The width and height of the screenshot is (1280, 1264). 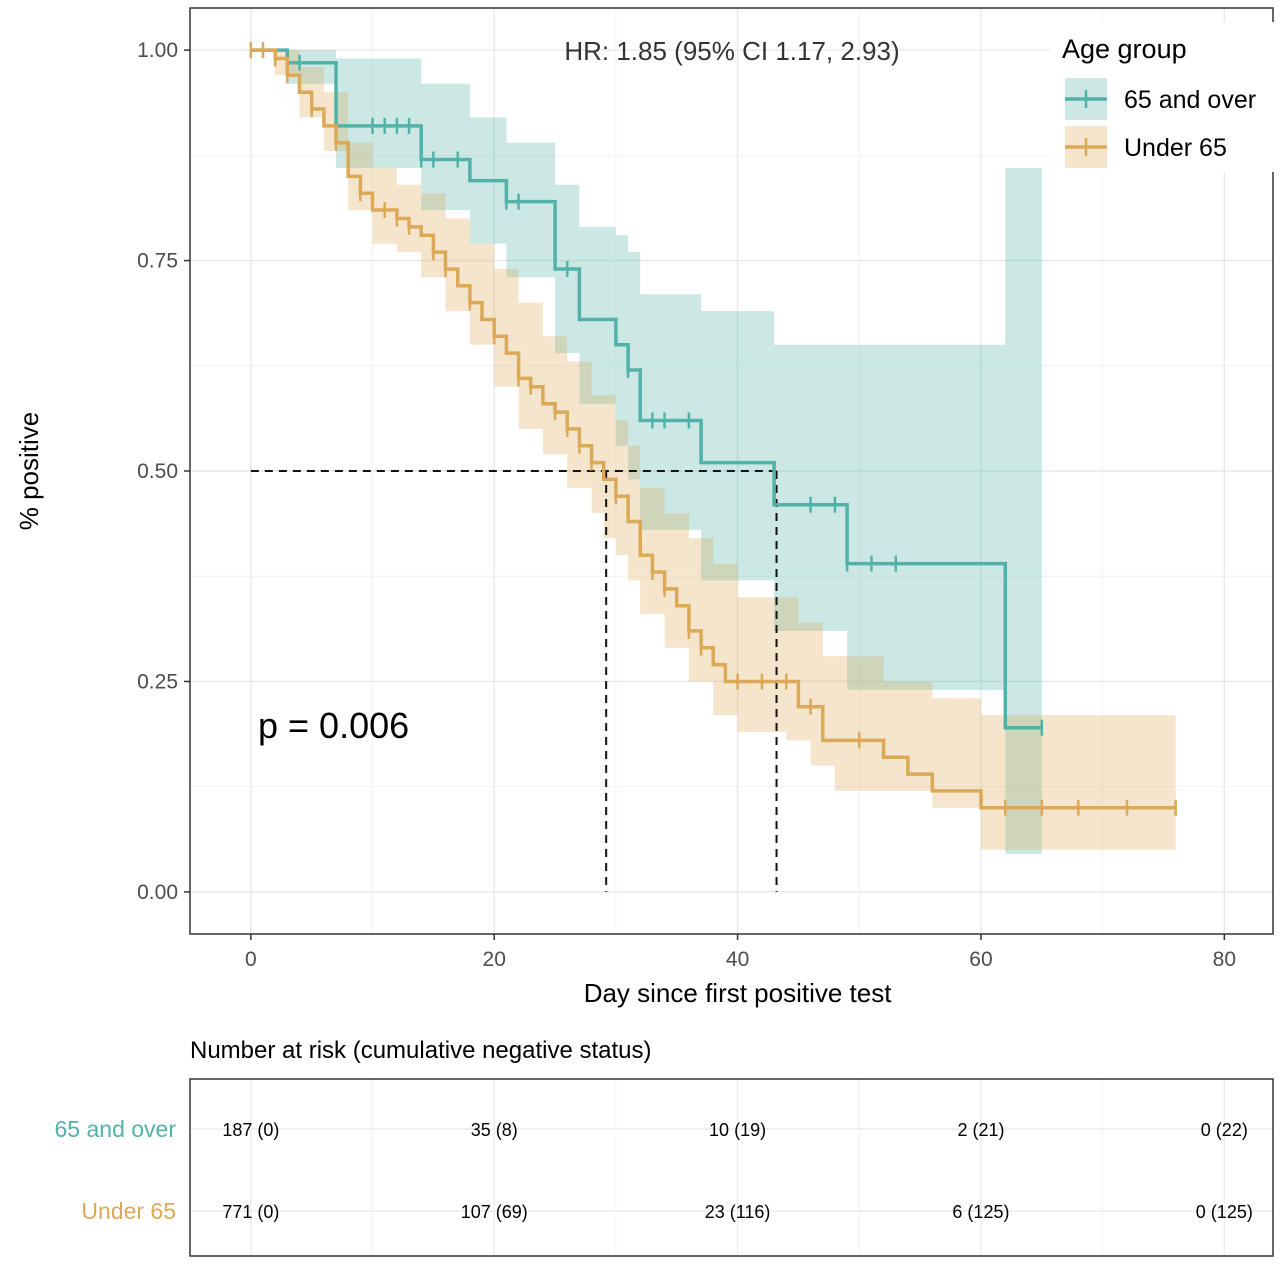 I want to click on x-tick-label: 80, so click(x=1224, y=959).